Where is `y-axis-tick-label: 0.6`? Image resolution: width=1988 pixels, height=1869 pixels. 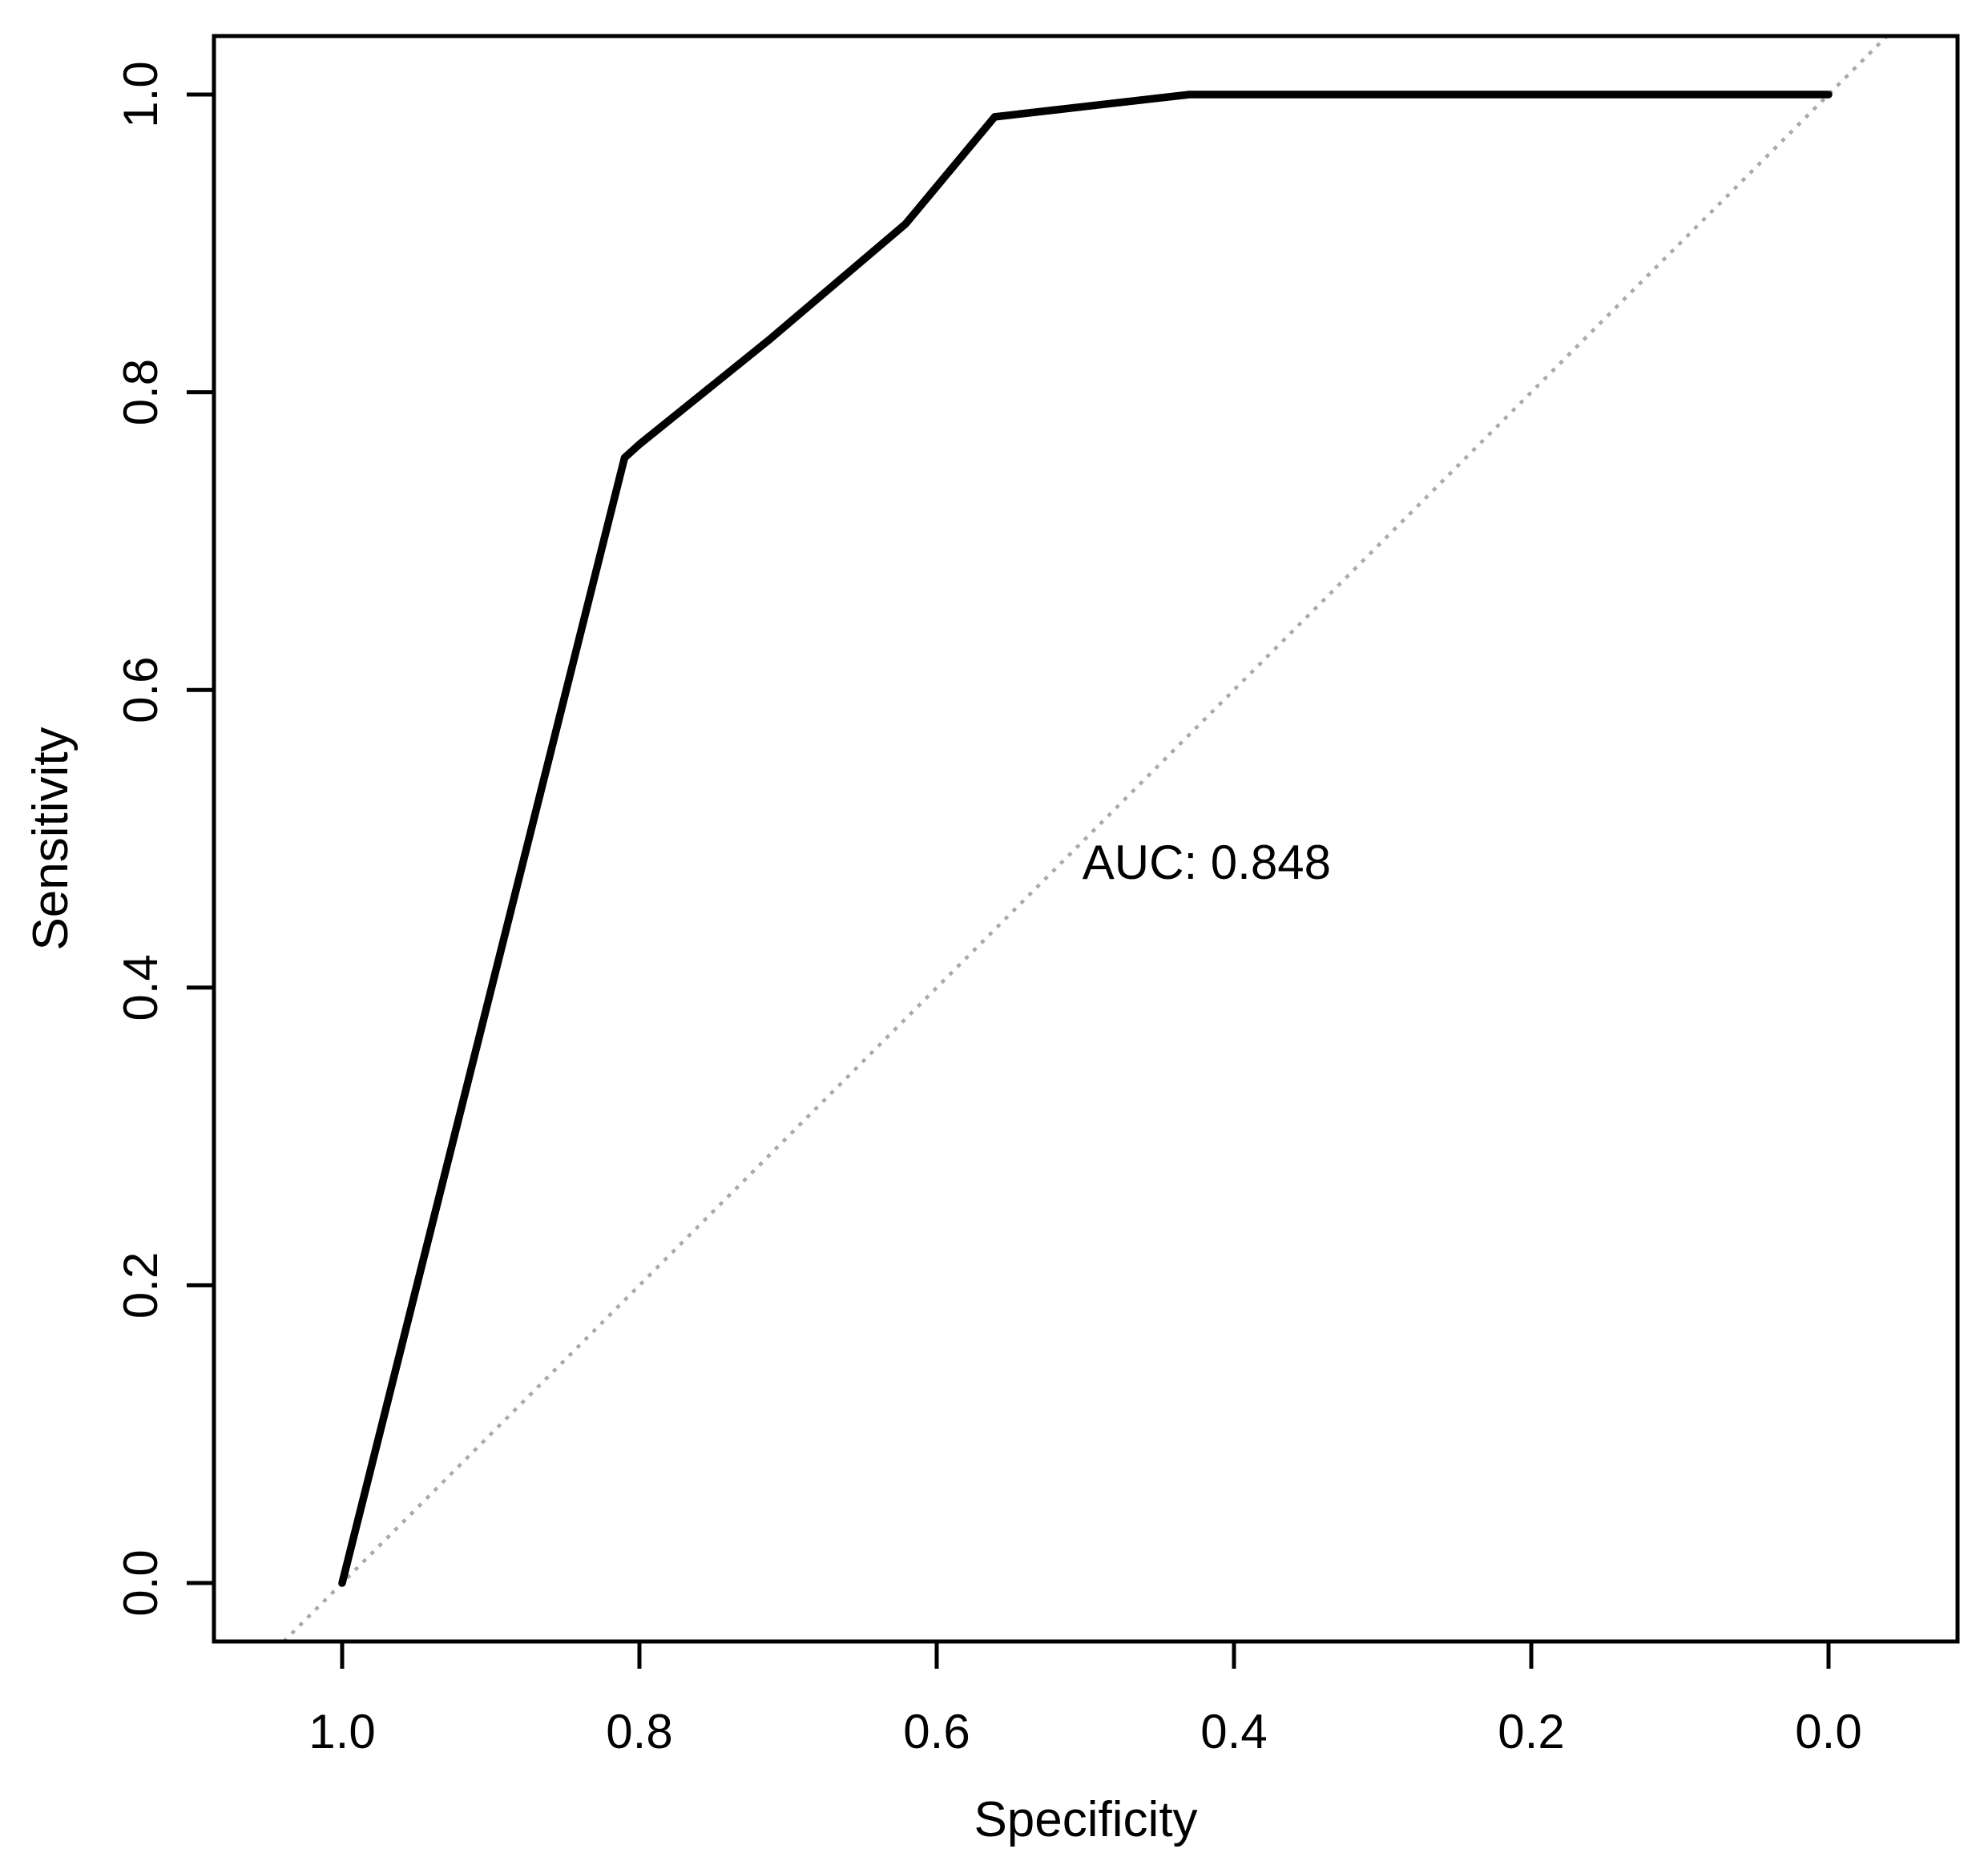
y-axis-tick-label: 0.6 is located at coordinates (140, 689).